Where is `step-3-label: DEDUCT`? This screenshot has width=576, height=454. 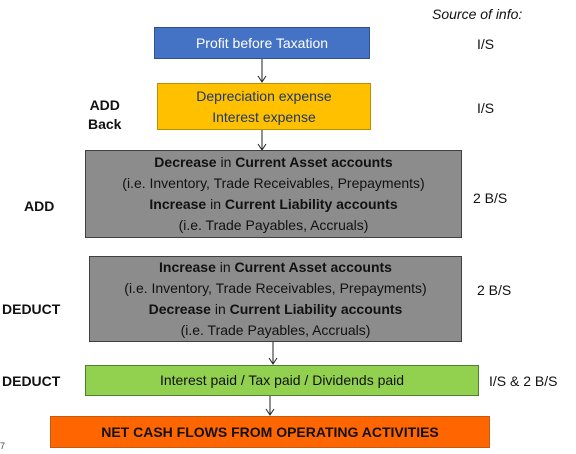
step-3-label: DEDUCT is located at coordinates (31, 309).